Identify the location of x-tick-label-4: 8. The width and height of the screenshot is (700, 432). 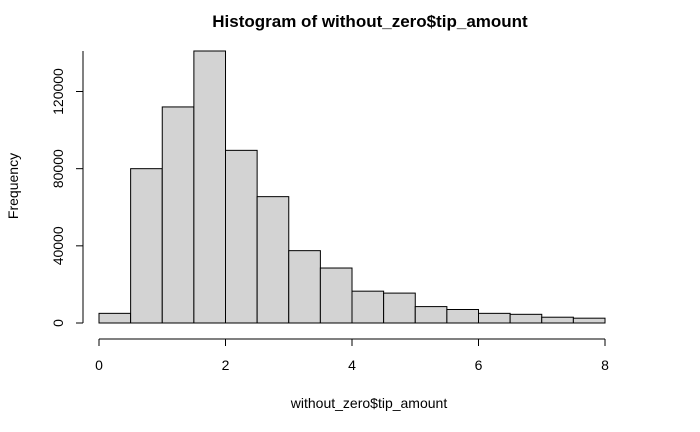
(605, 365).